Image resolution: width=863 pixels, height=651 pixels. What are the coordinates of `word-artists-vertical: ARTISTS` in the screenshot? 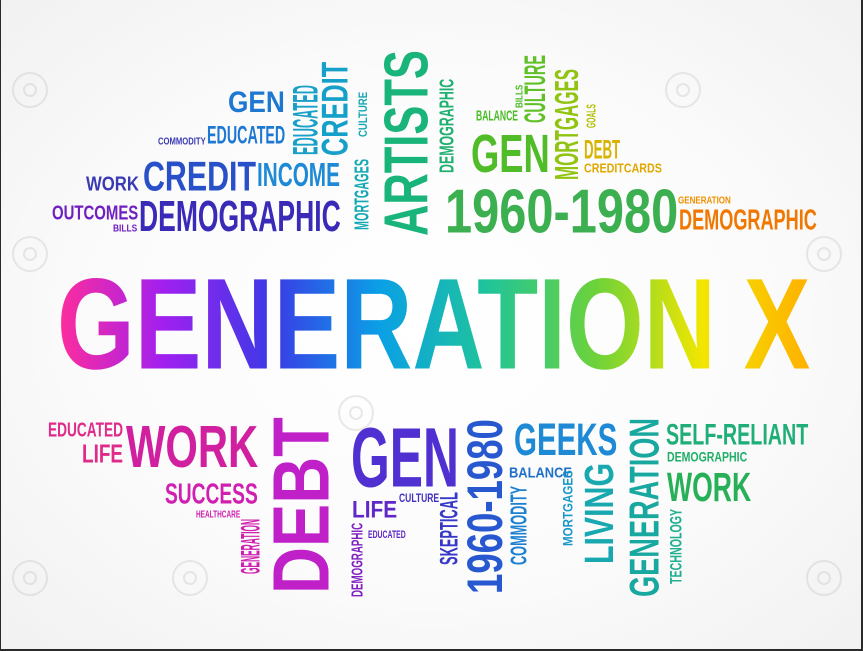 It's located at (405, 143).